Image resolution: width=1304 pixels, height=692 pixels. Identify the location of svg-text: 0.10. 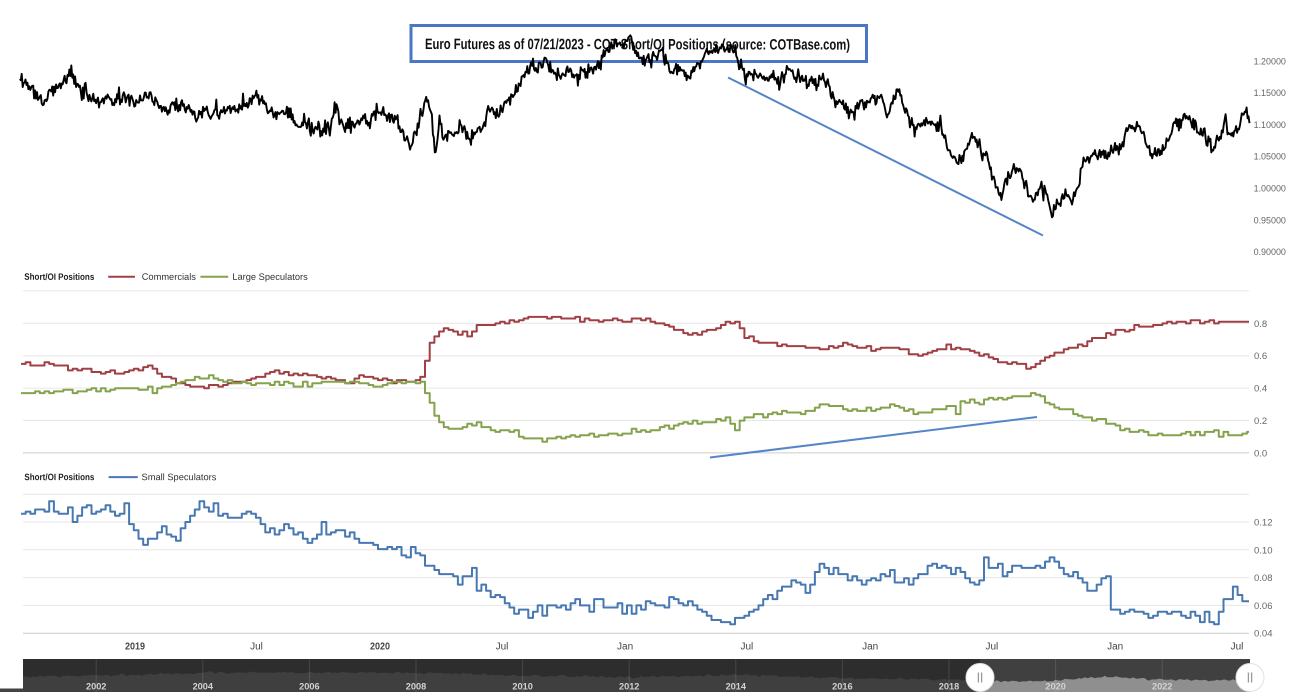
(1263, 550).